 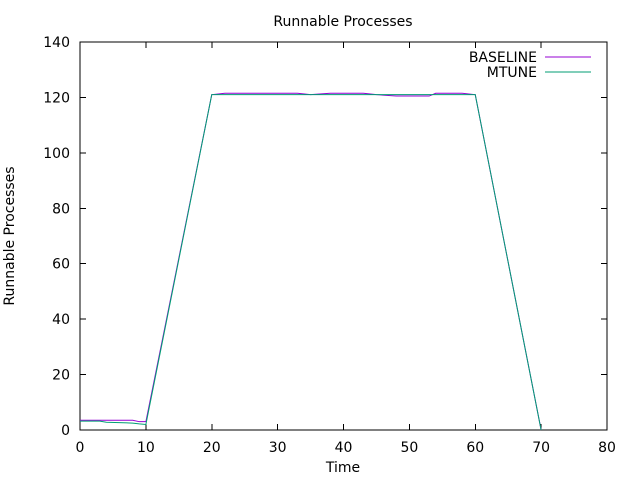 What do you see at coordinates (80, 448) in the screenshot?
I see `x-tick-label: 0` at bounding box center [80, 448].